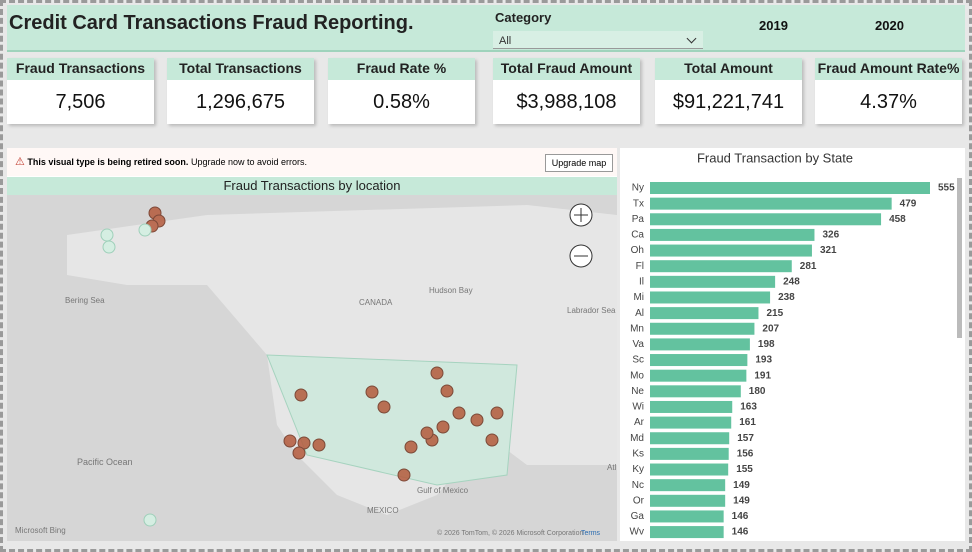  Describe the element at coordinates (105, 462) in the screenshot. I see `map-label: Pacific Ocean` at that location.